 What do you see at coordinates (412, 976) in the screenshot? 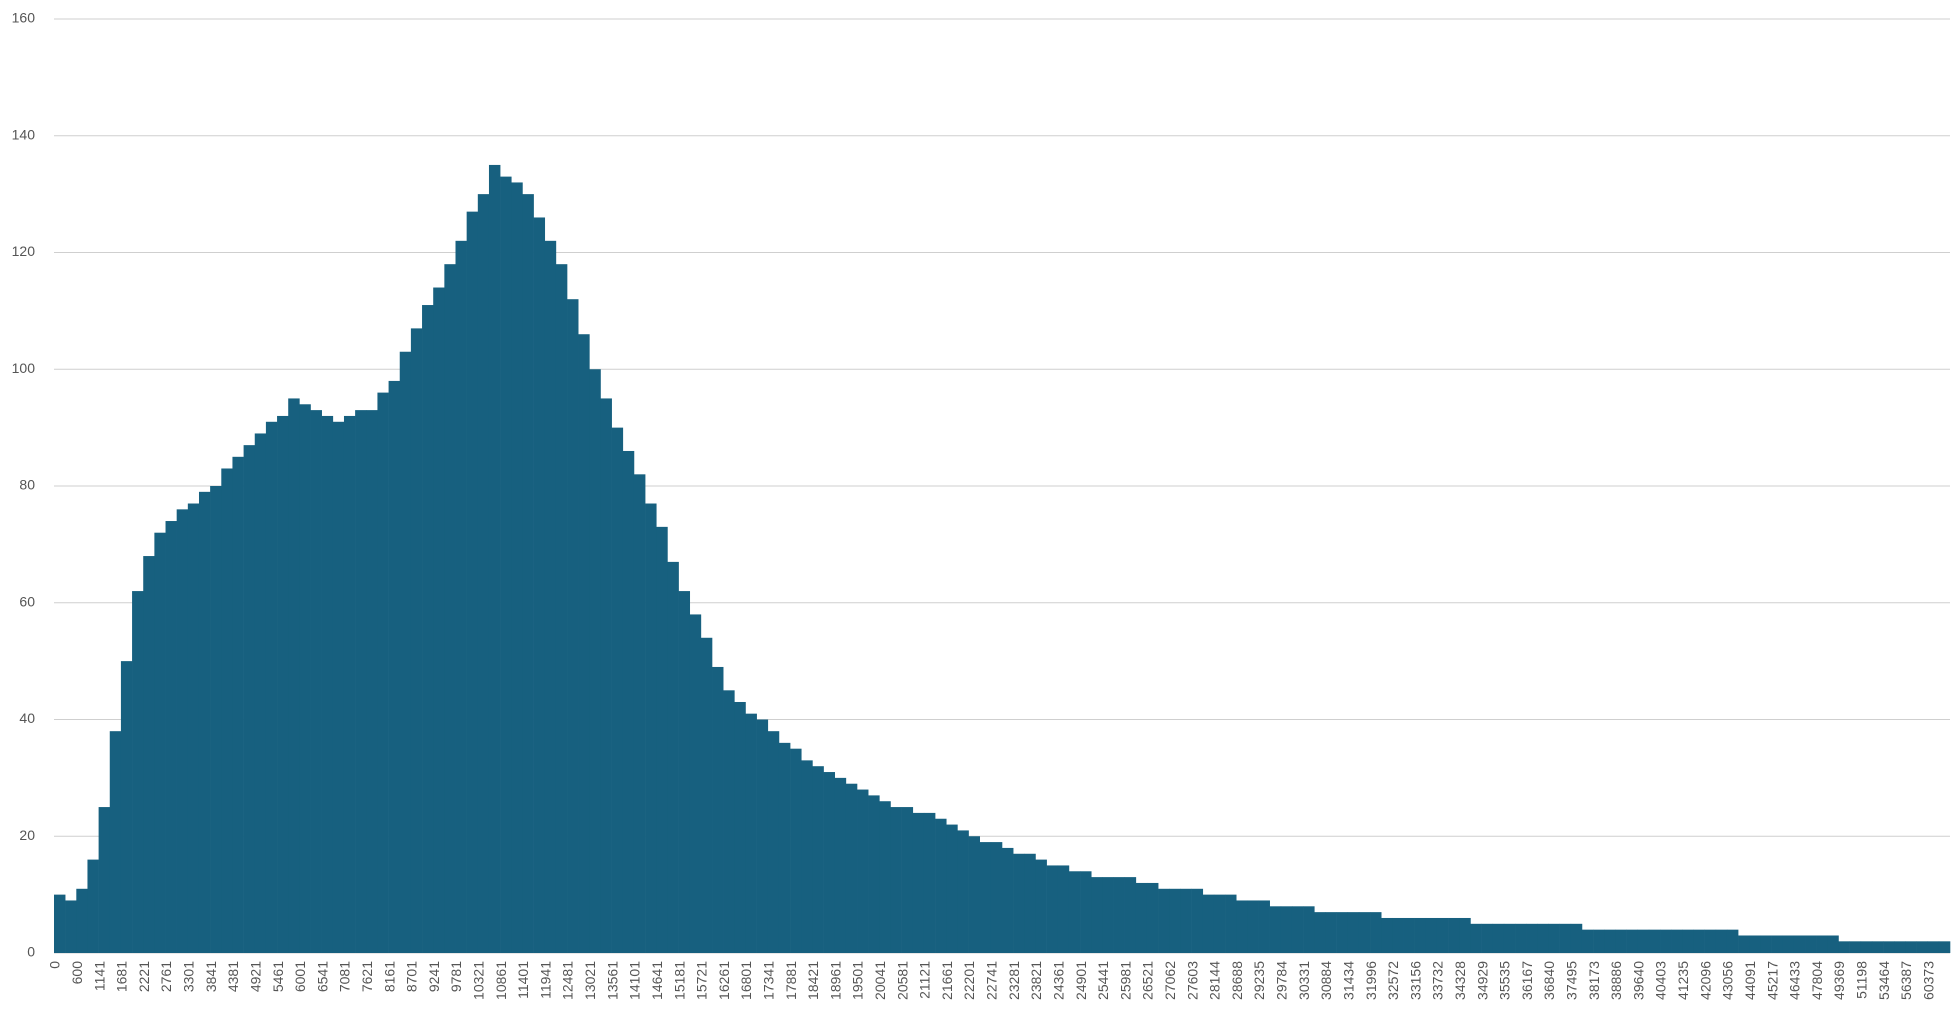
I see `x-tick-label: 8701` at bounding box center [412, 976].